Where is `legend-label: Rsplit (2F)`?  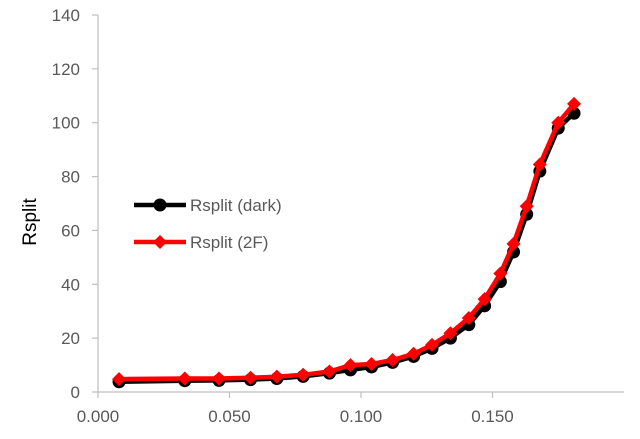 legend-label: Rsplit (2F) is located at coordinates (229, 242).